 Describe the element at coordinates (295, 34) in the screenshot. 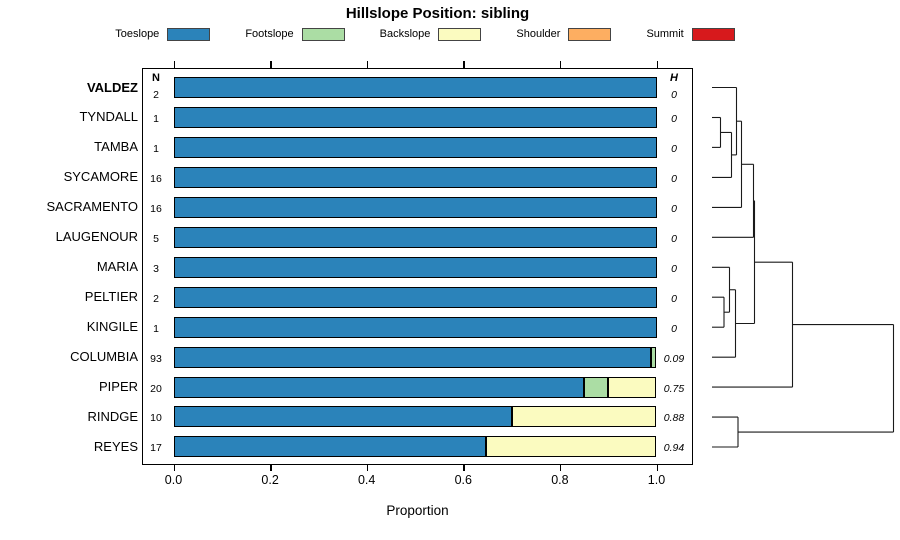

I see `legend-item-footslope: Footslope` at that location.